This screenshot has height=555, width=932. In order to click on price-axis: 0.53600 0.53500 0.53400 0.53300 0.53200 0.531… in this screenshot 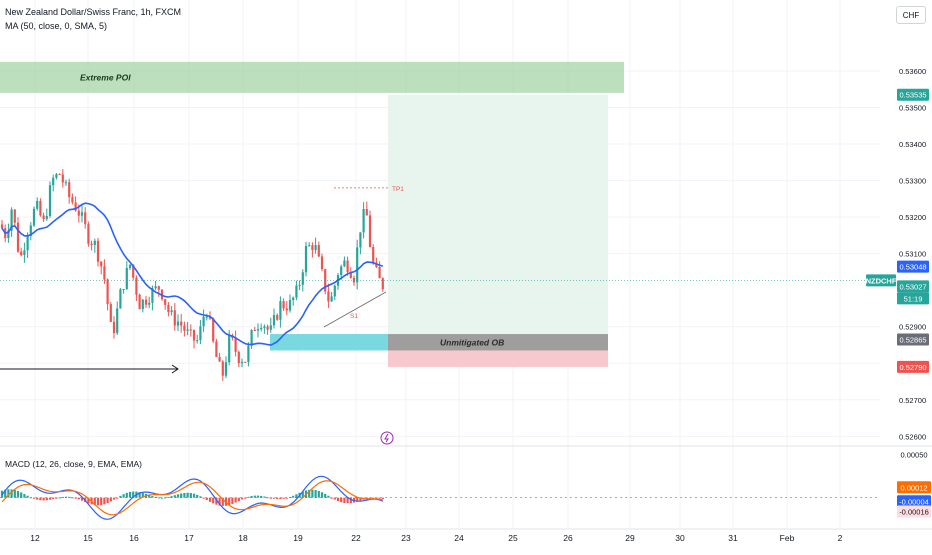, I will do `click(897, 254)`.